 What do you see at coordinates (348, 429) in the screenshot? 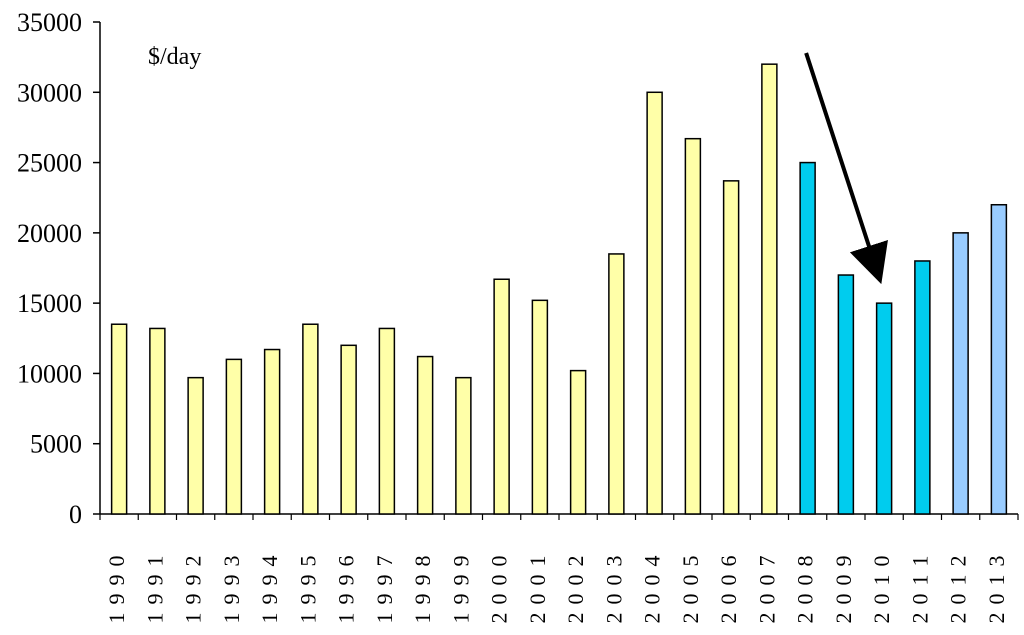
I see `bar-1996` at bounding box center [348, 429].